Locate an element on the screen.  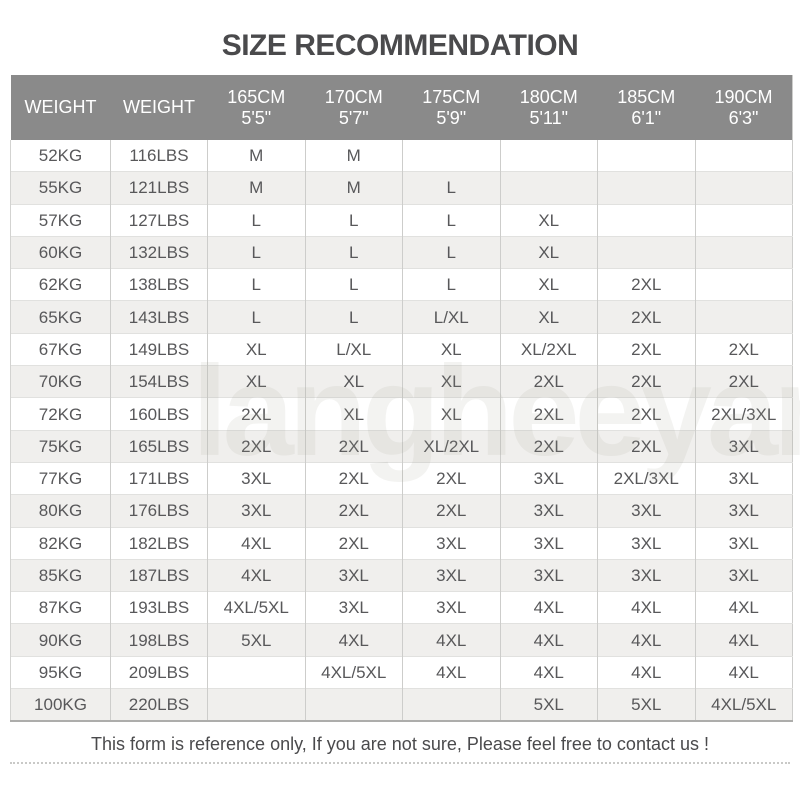
header-sub: 6'1" is located at coordinates (646, 117).